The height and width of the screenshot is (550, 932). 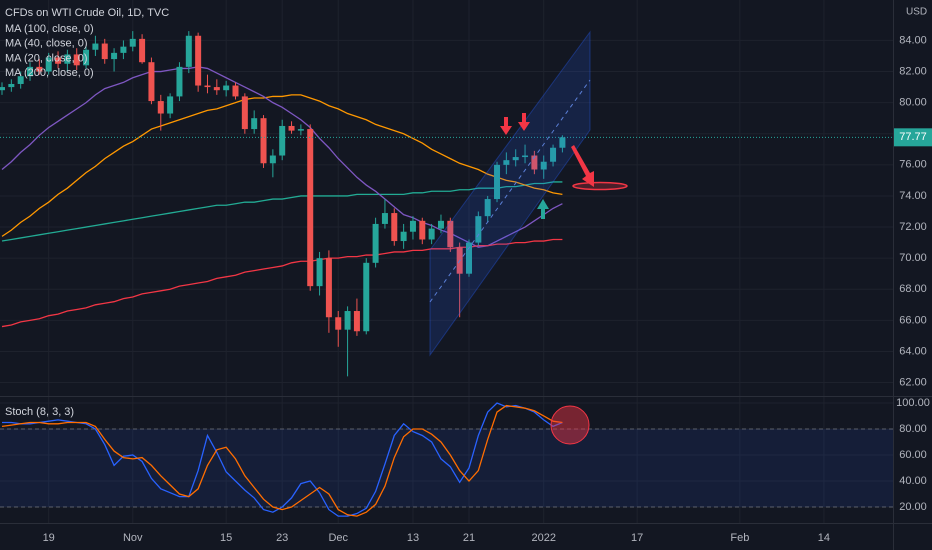 What do you see at coordinates (913, 71) in the screenshot?
I see `y-tick-label: 82.00` at bounding box center [913, 71].